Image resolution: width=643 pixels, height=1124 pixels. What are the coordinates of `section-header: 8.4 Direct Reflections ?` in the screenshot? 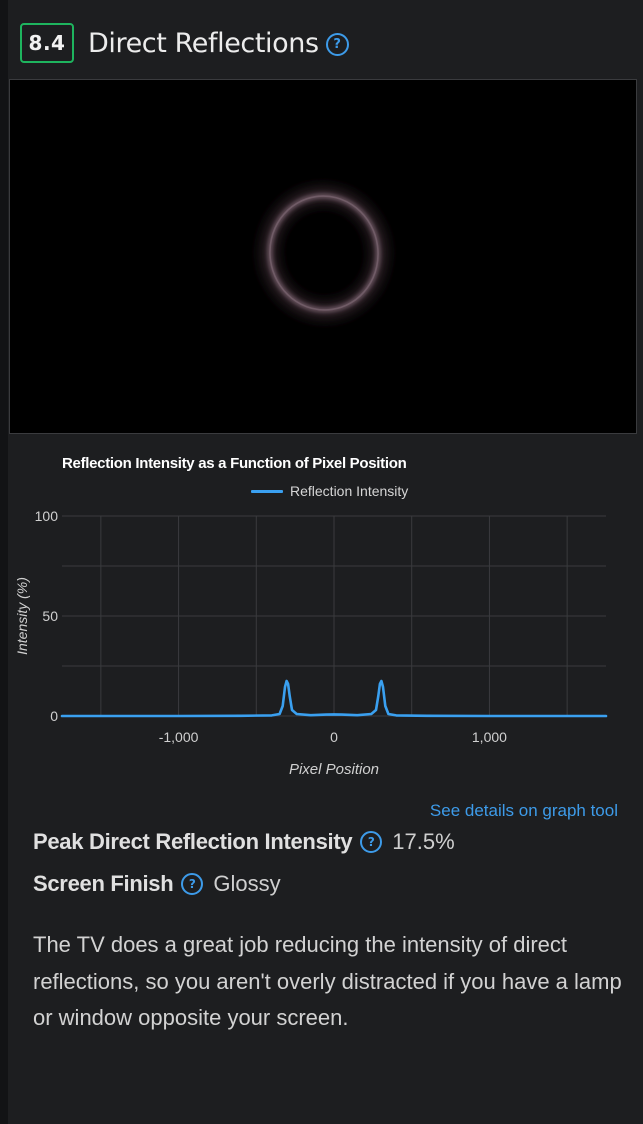 It's located at (184, 43).